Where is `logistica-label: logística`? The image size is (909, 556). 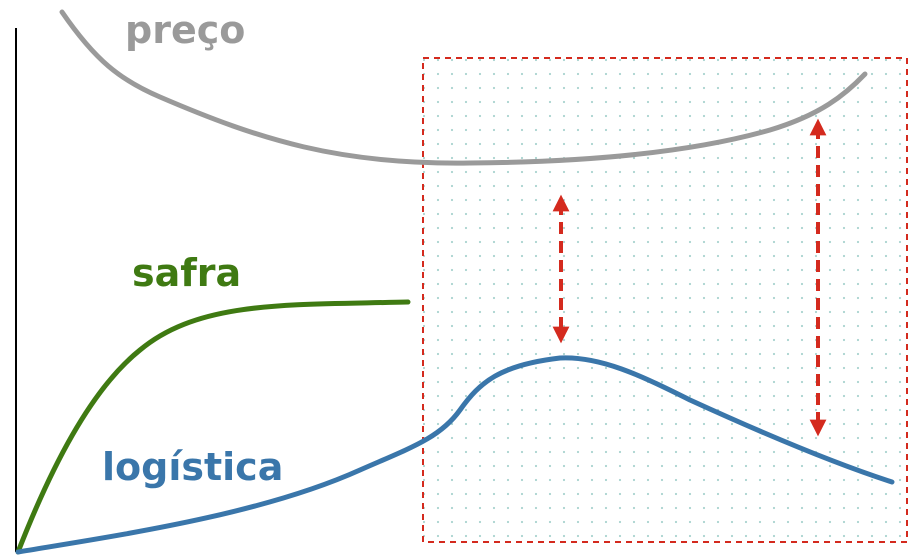
logistica-label: logística is located at coordinates (192, 467).